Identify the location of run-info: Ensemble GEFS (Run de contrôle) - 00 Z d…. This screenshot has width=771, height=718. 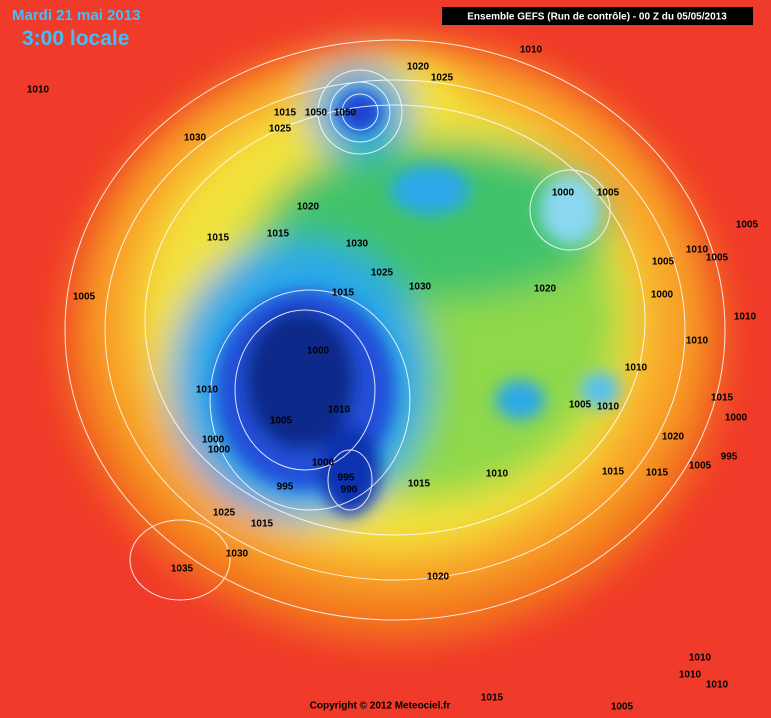
(597, 17).